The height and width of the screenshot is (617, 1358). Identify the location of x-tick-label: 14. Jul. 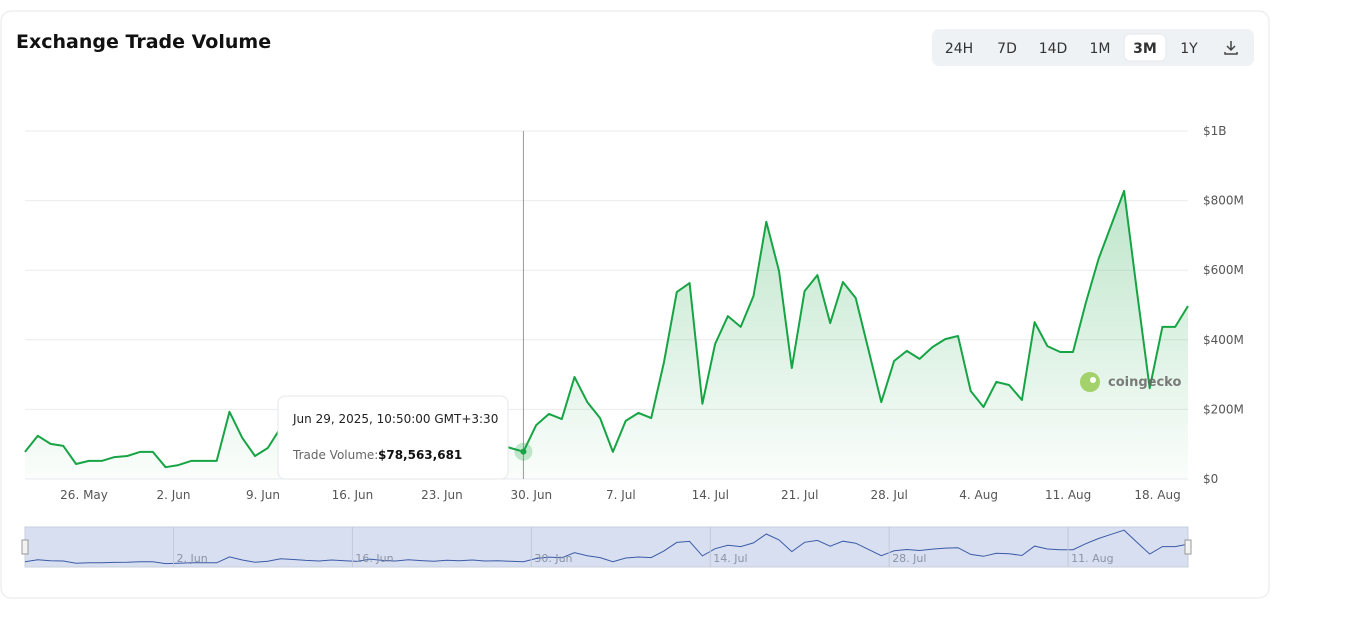
(710, 495).